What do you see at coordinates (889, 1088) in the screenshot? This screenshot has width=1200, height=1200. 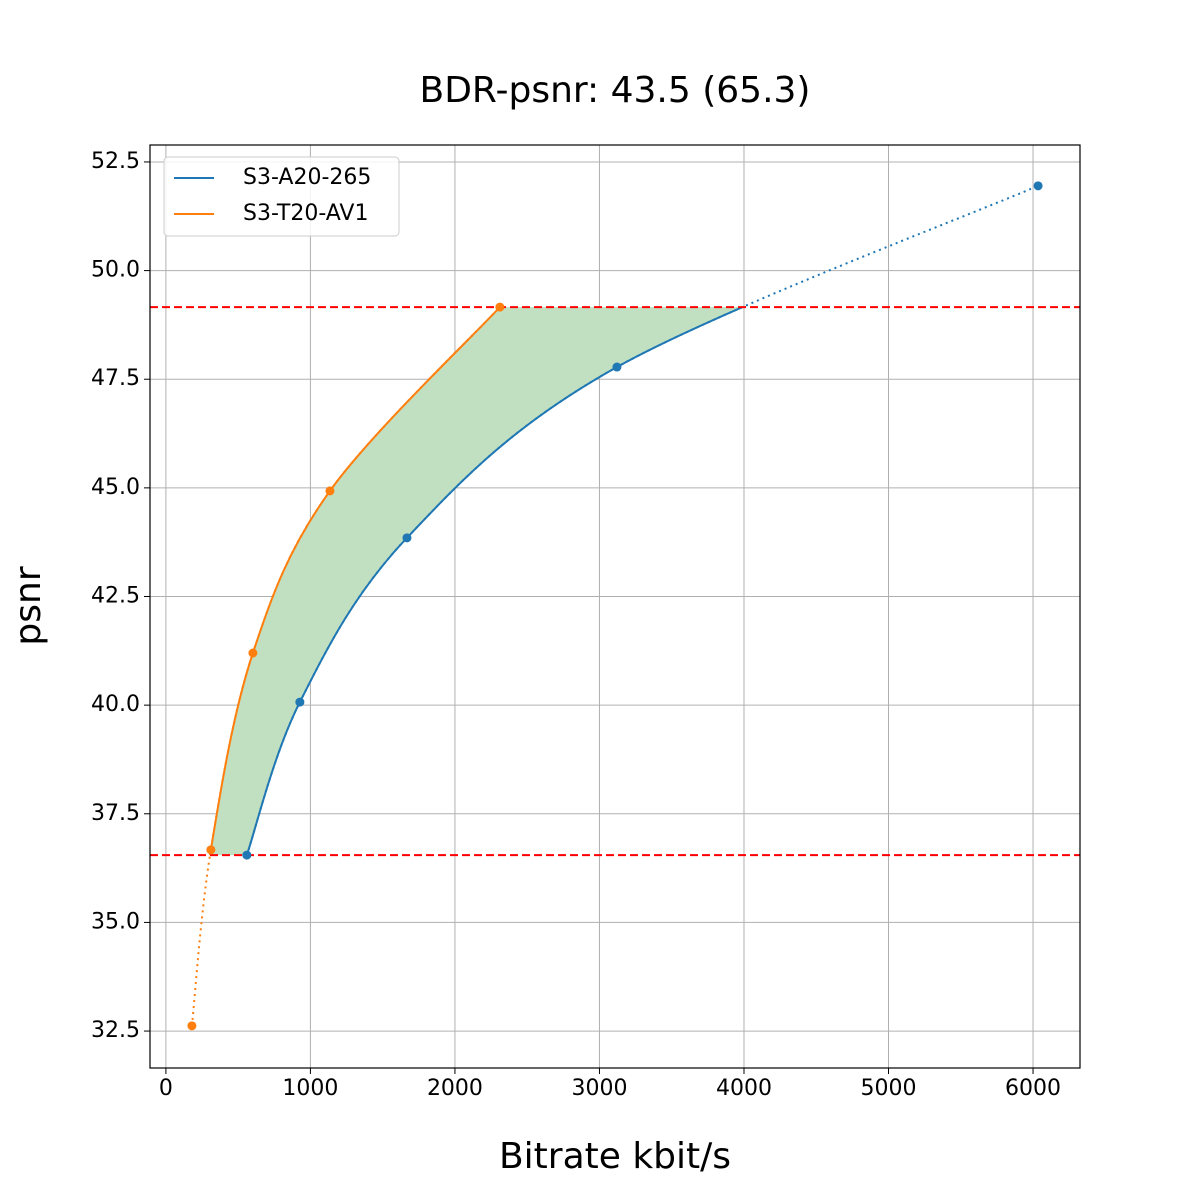 I see `x-tick-label: 5000` at bounding box center [889, 1088].